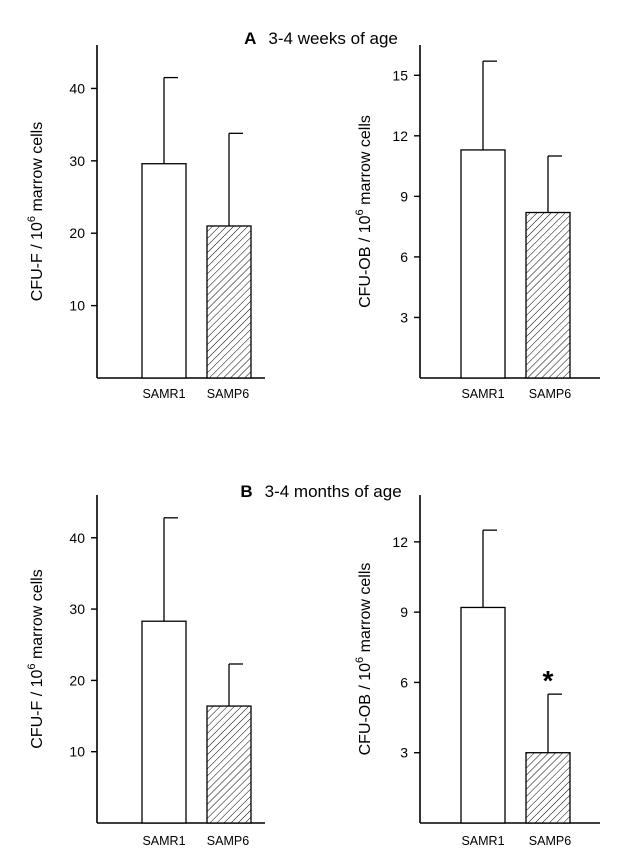 The image size is (642, 854). Describe the element at coordinates (400, 75) in the screenshot. I see `y-tick-label: 15` at that location.